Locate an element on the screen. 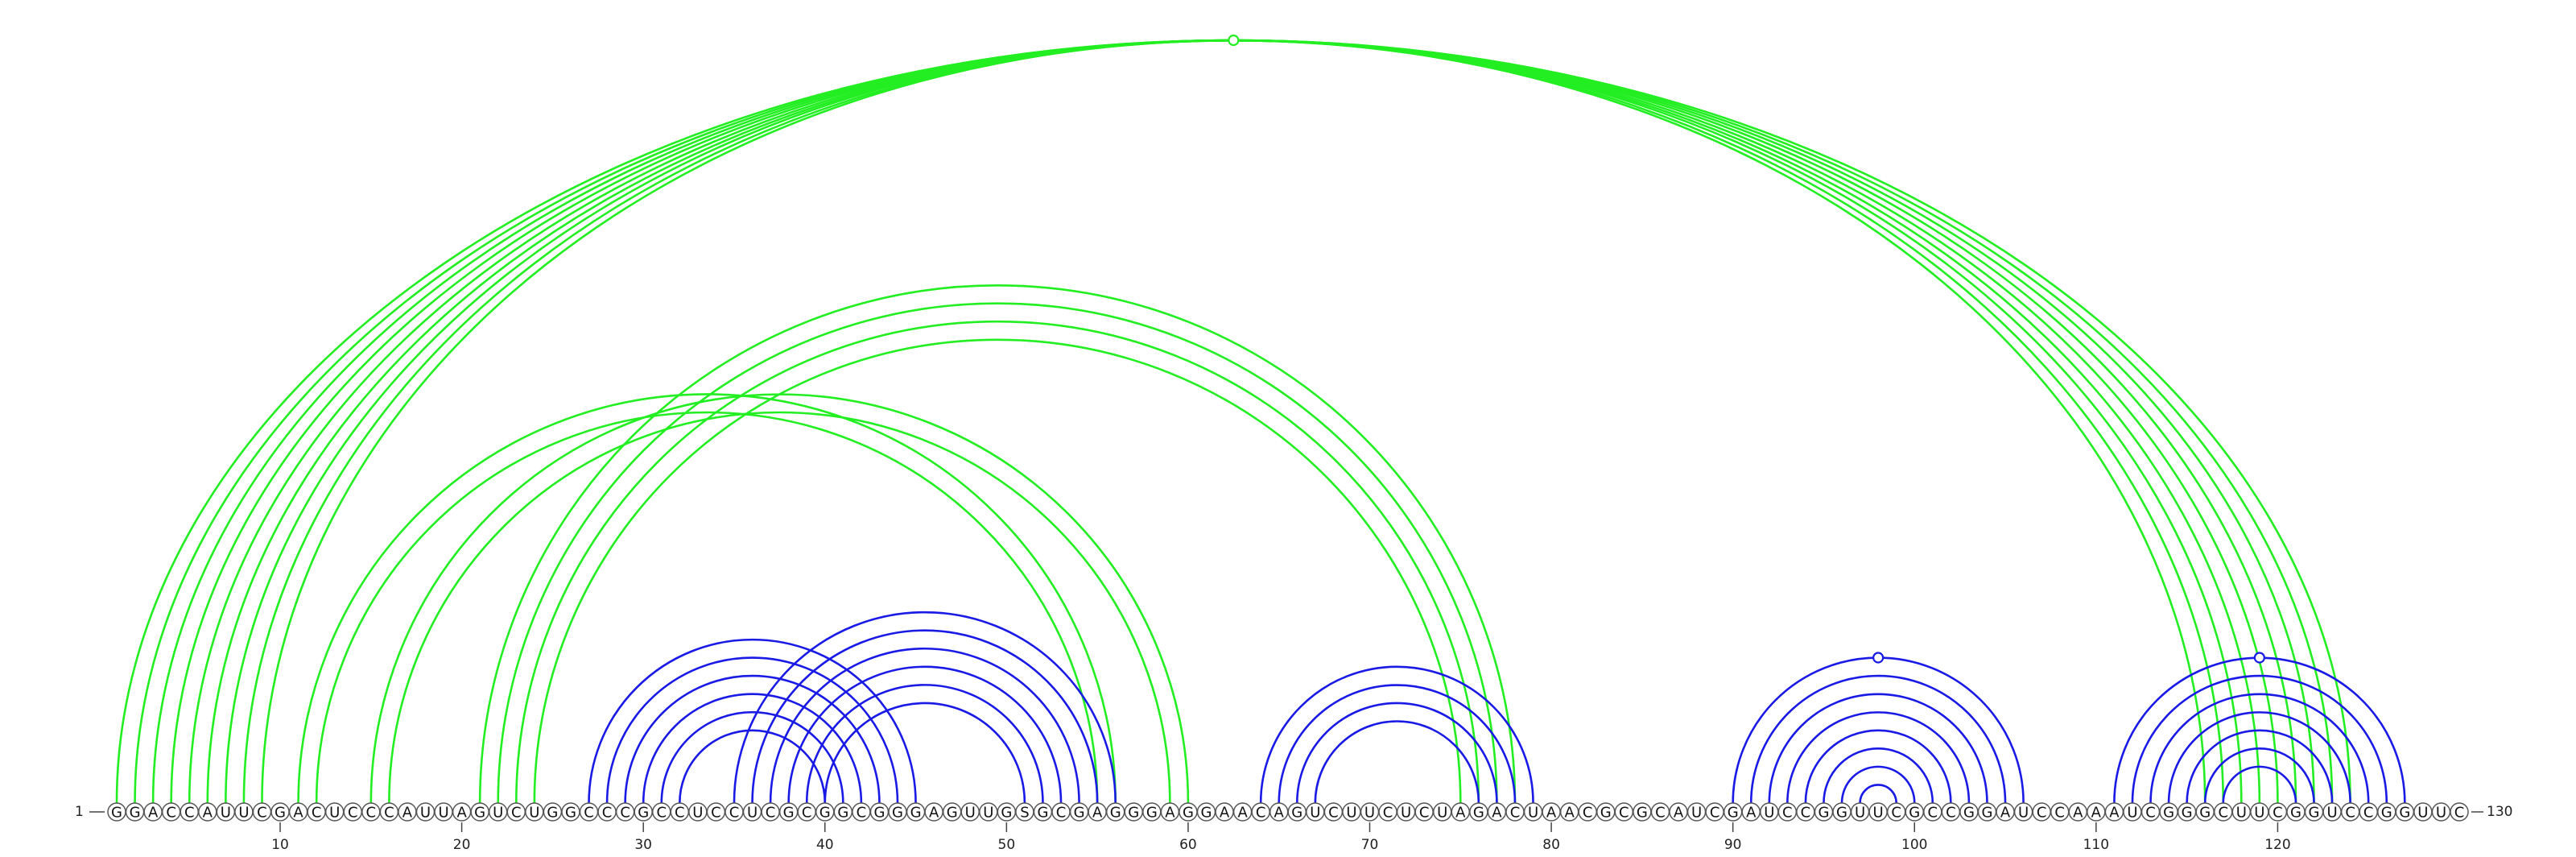  tick-label: 60 is located at coordinates (1188, 845).